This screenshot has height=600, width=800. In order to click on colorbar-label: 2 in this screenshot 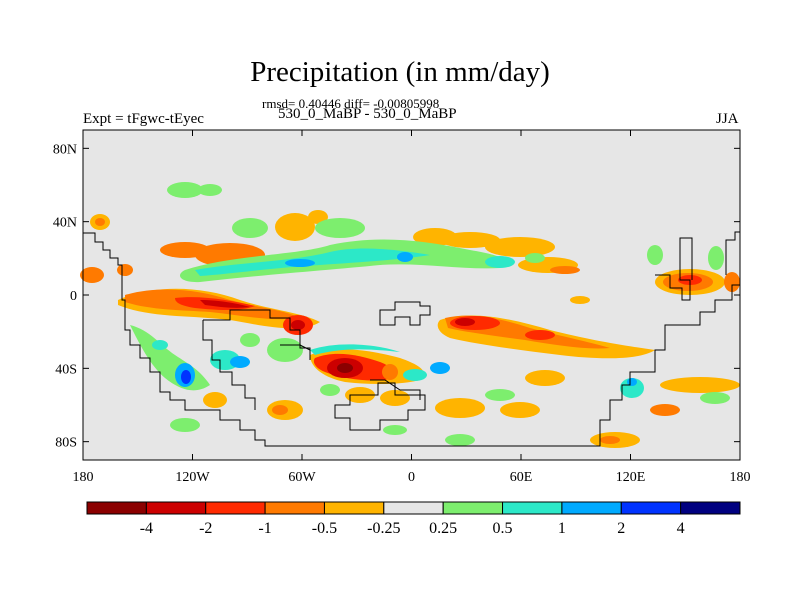, I will do `click(621, 528)`.